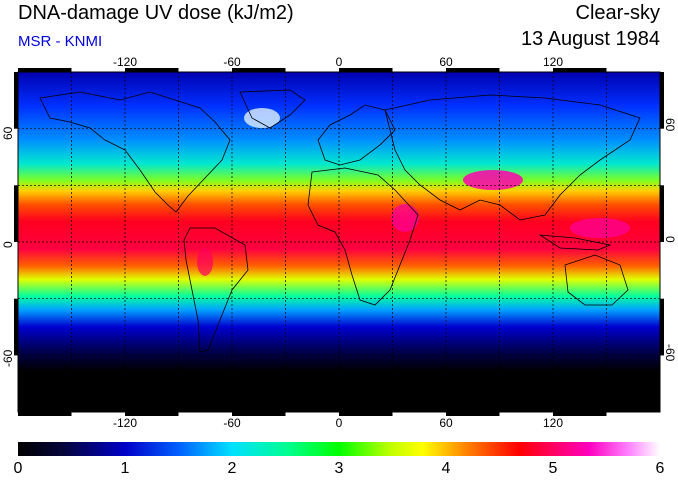 The height and width of the screenshot is (480, 678). Describe the element at coordinates (135, 152) in the screenshot. I see `north-america-coast` at that location.